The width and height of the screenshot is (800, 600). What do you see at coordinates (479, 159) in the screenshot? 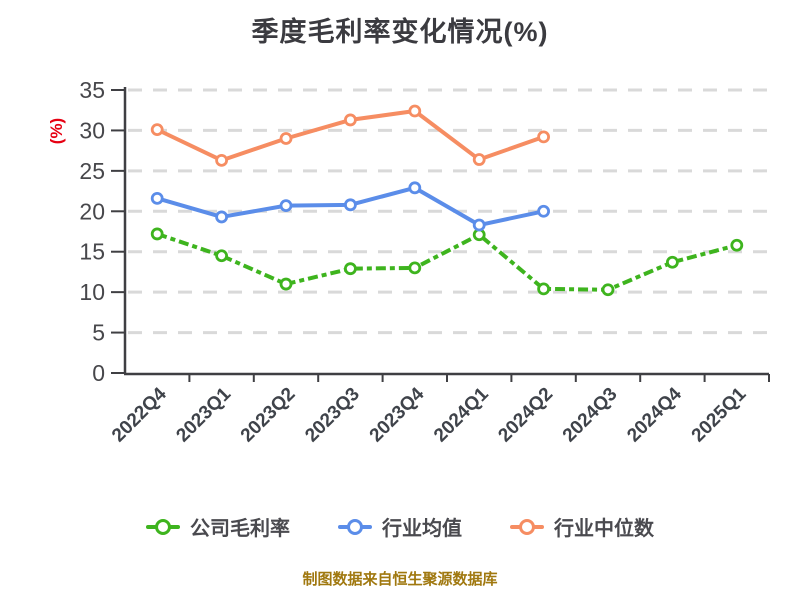
I see `data-point-行业中位数-2024Q1` at bounding box center [479, 159].